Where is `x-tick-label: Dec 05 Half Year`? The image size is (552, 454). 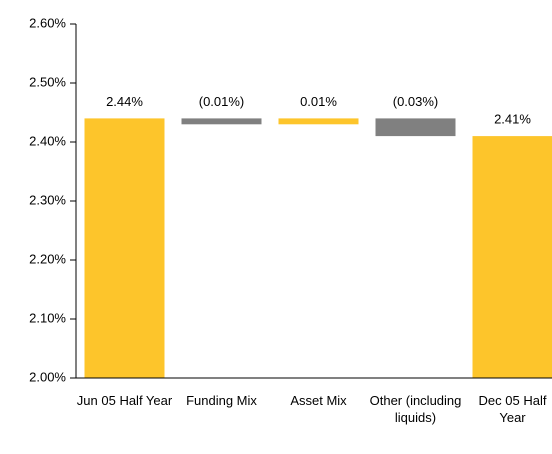 x-tick-label: Dec 05 Half Year is located at coordinates (512, 409).